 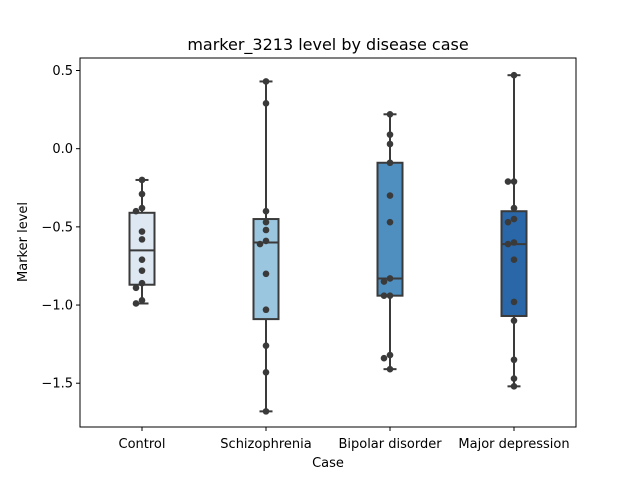 I want to click on x-tick-label: Schizophrenia, so click(x=265, y=444).